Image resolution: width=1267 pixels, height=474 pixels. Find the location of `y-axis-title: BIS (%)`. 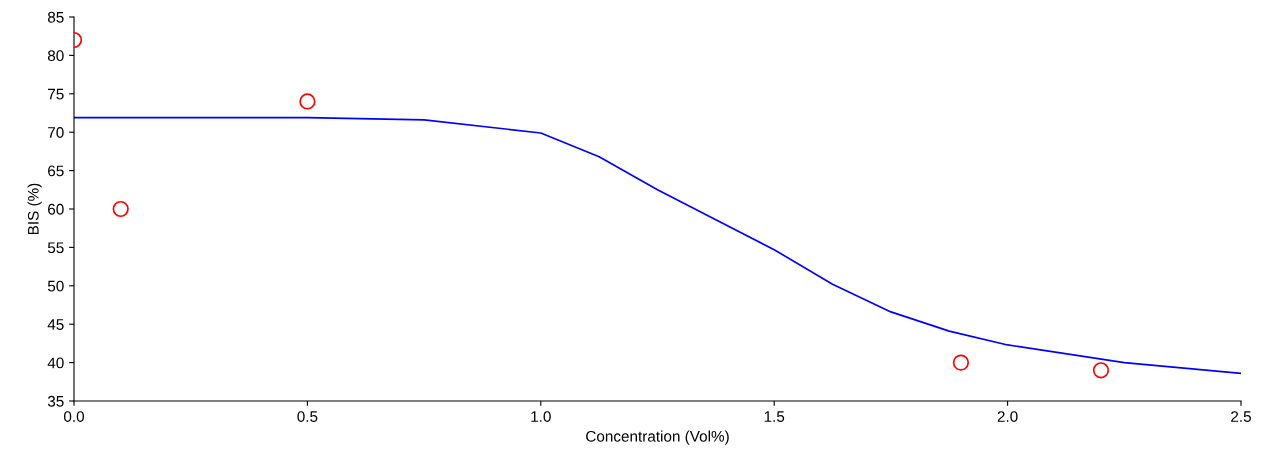

y-axis-title: BIS (%) is located at coordinates (34, 209).